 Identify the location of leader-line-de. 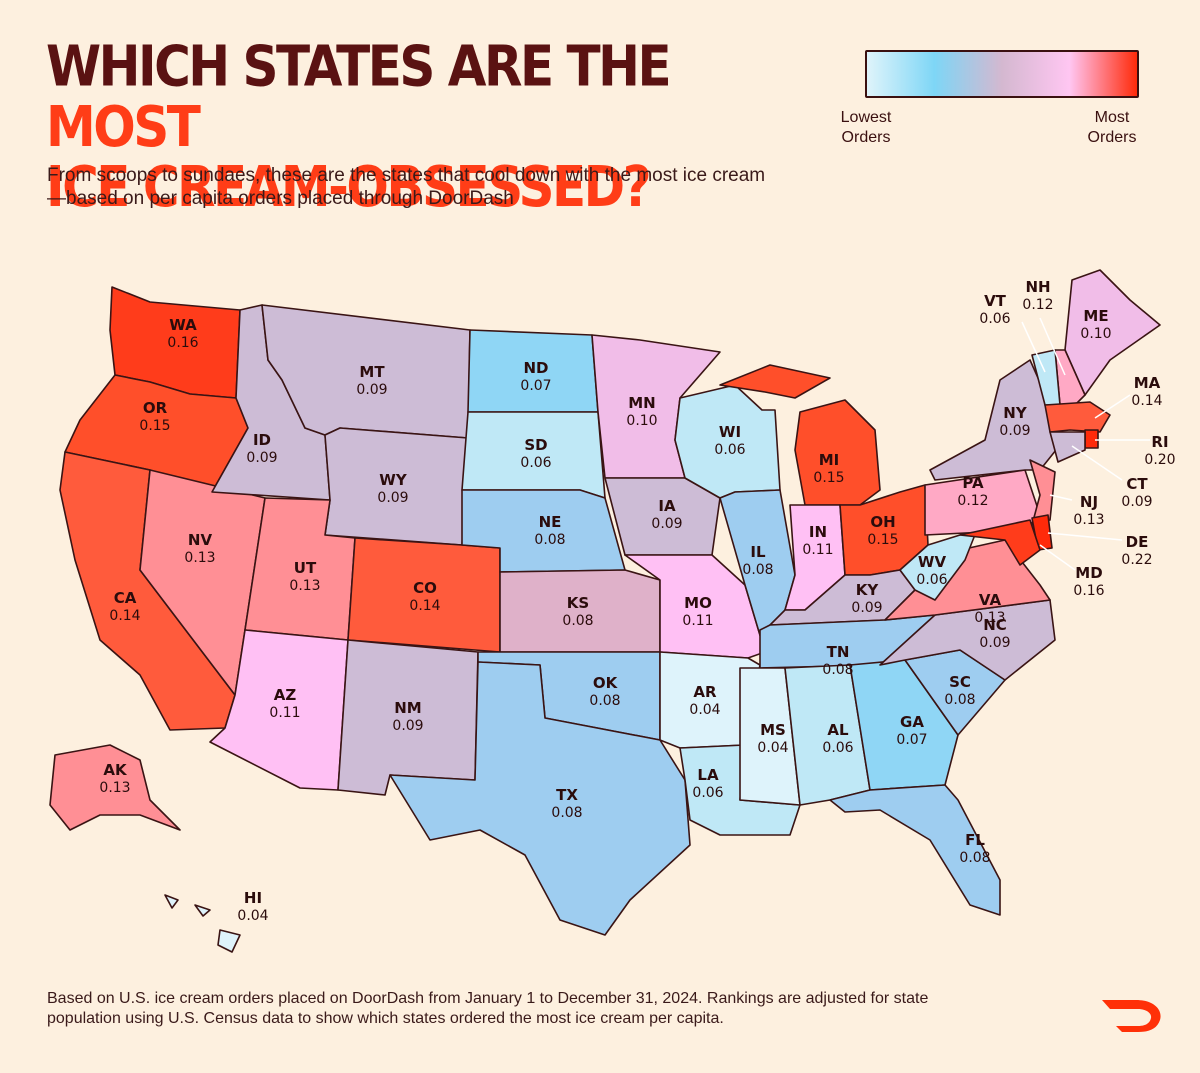
(1085, 536).